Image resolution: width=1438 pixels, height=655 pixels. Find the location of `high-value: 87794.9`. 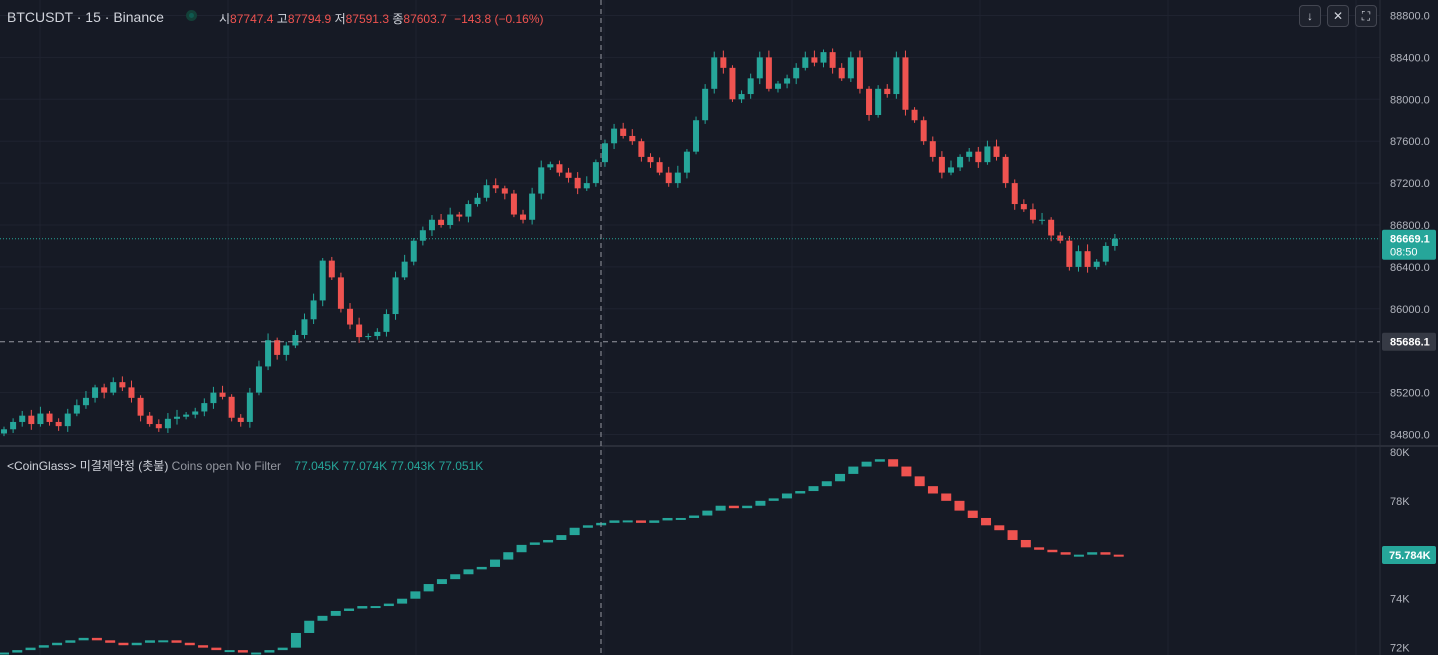

high-value: 87794.9 is located at coordinates (309, 19).